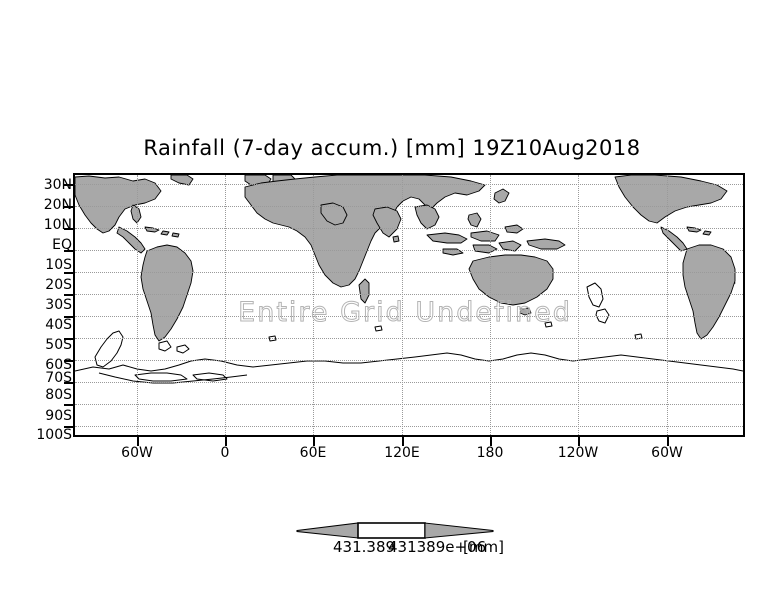  Describe the element at coordinates (58, 378) in the screenshot. I see `y-axis-label-70s: 70S` at that location.